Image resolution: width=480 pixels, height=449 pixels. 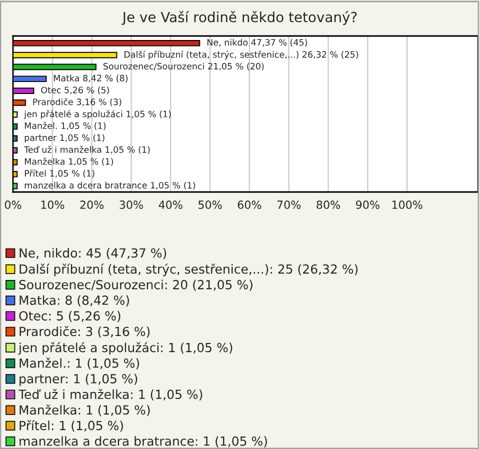 What do you see at coordinates (79, 380) in the screenshot?
I see `legend-label: partner: 1 (1,05 %)` at bounding box center [79, 380].